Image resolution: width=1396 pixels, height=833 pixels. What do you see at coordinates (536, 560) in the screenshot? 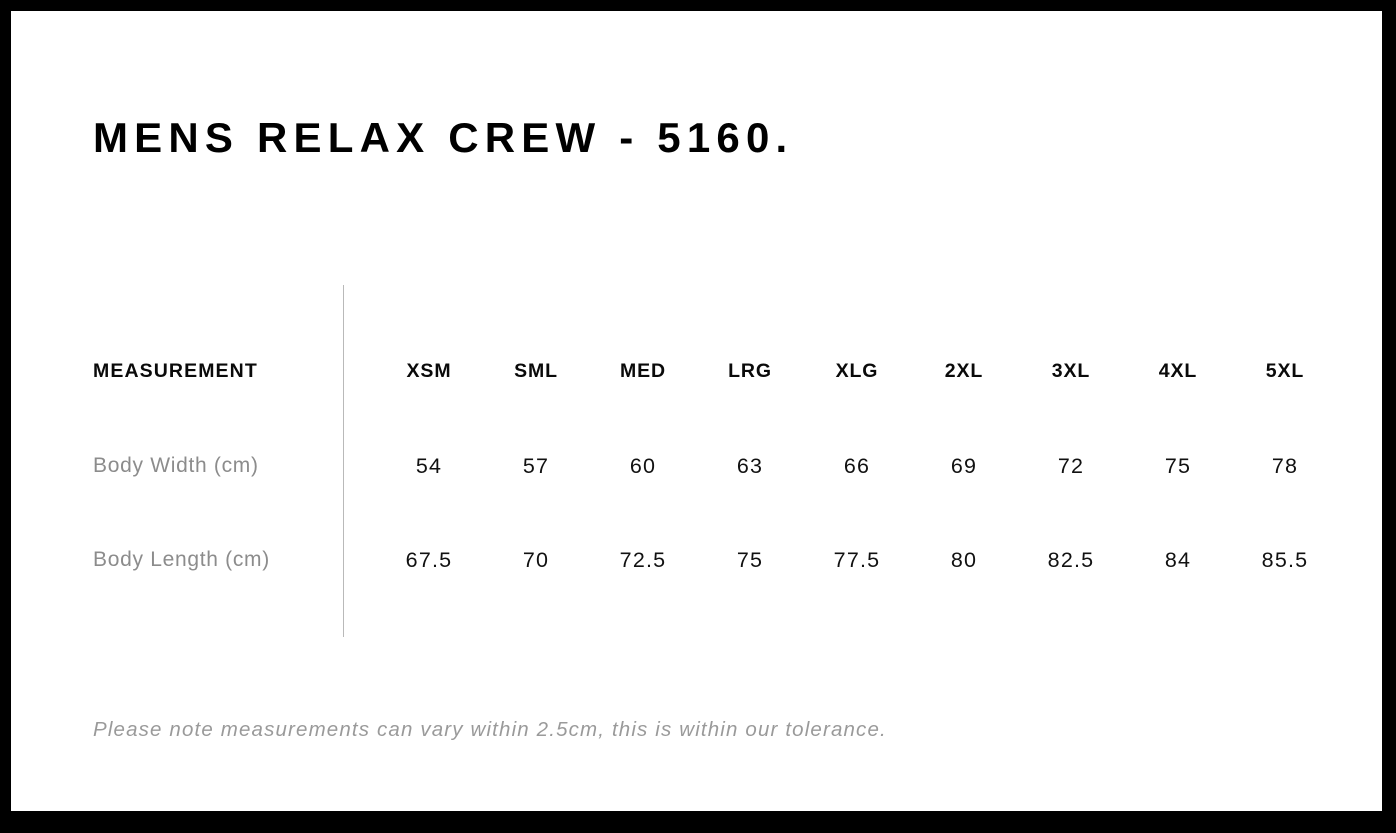
I see `cell-body-length-sml: 70` at bounding box center [536, 560].